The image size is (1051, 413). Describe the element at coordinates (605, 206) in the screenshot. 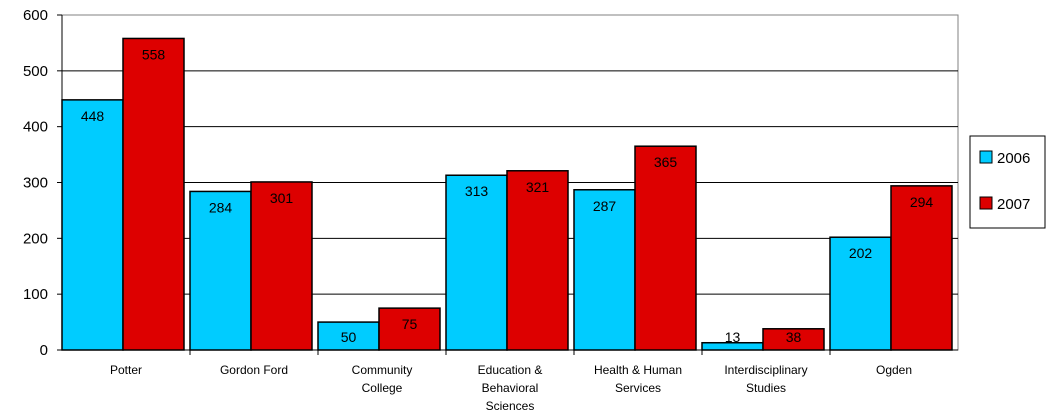

I see `data-label: 287` at that location.